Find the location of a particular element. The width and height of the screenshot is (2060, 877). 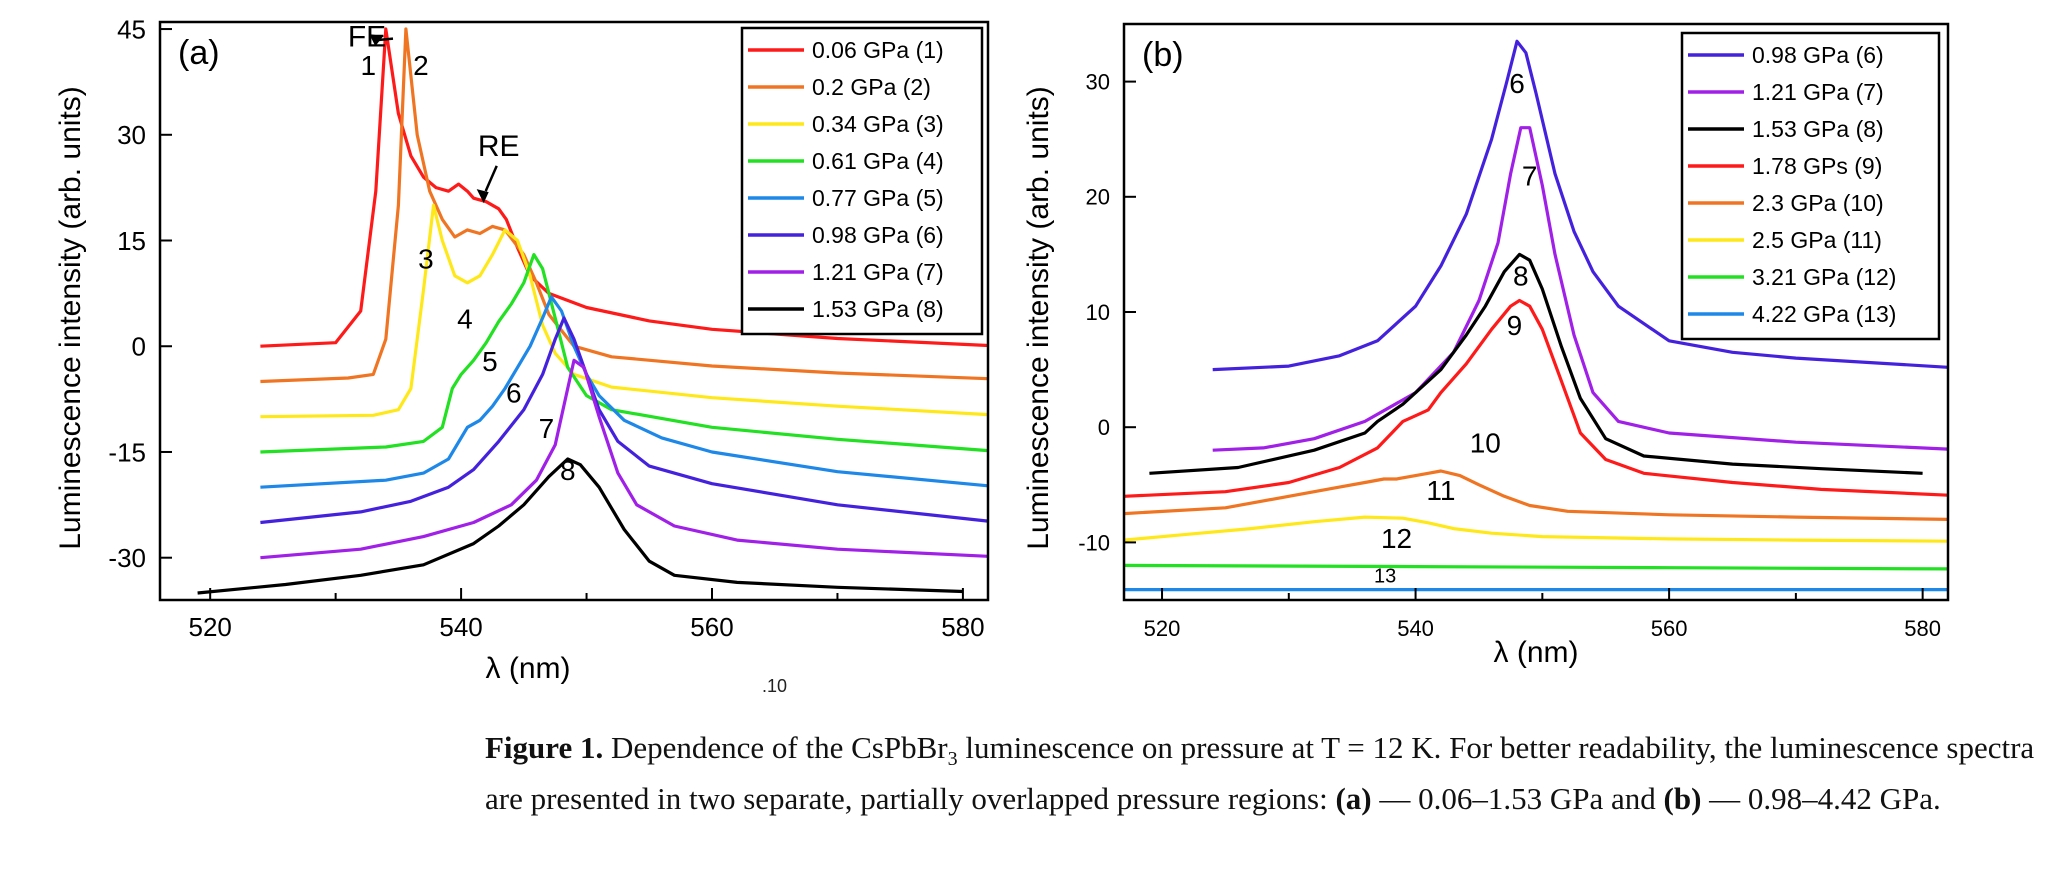

curve-number-label: 9 is located at coordinates (1515, 325).